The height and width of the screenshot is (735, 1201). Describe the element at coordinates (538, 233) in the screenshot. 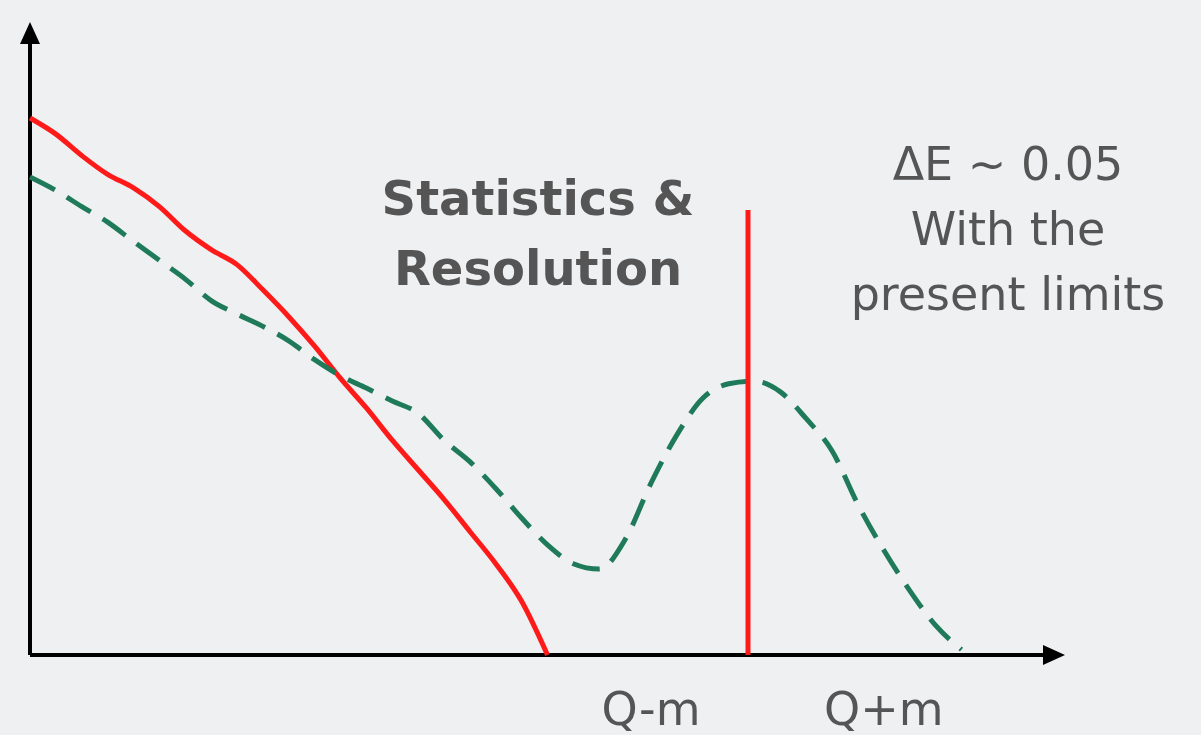

I see `annotation: Statistics & Resolution` at that location.